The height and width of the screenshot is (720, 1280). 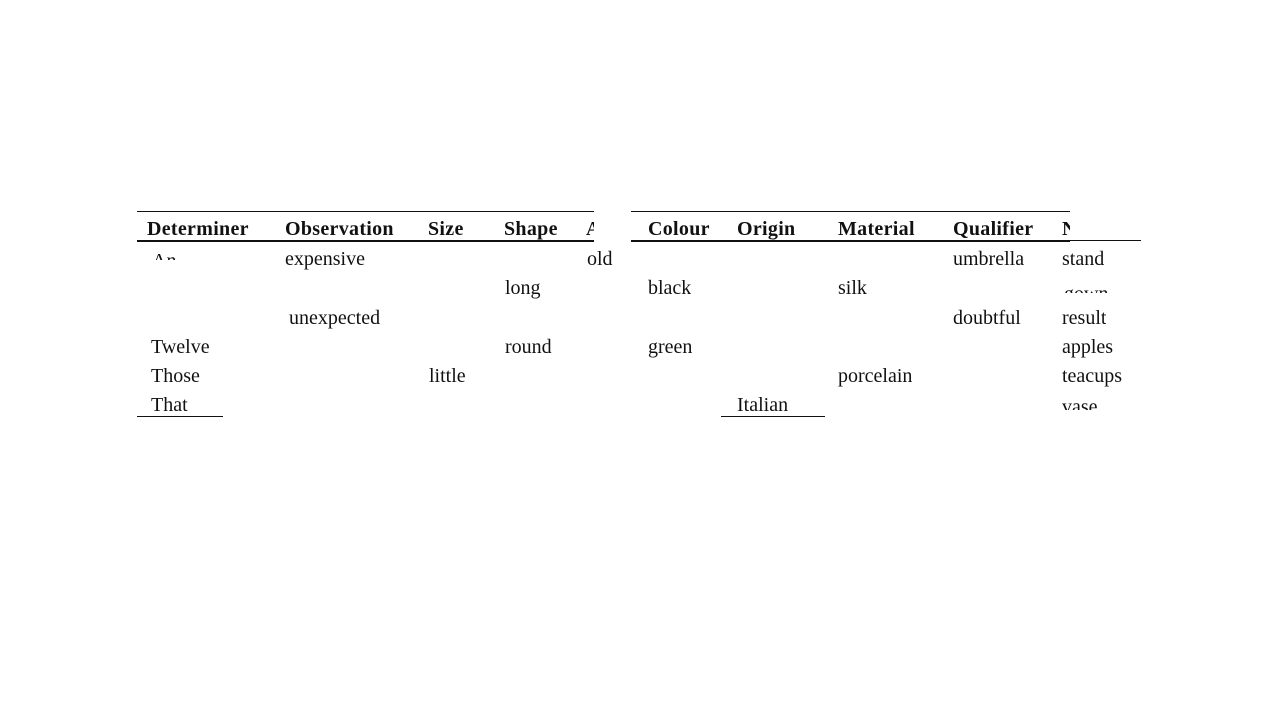 What do you see at coordinates (1086, 288) in the screenshot?
I see `cell-noun-row2: gown` at bounding box center [1086, 288].